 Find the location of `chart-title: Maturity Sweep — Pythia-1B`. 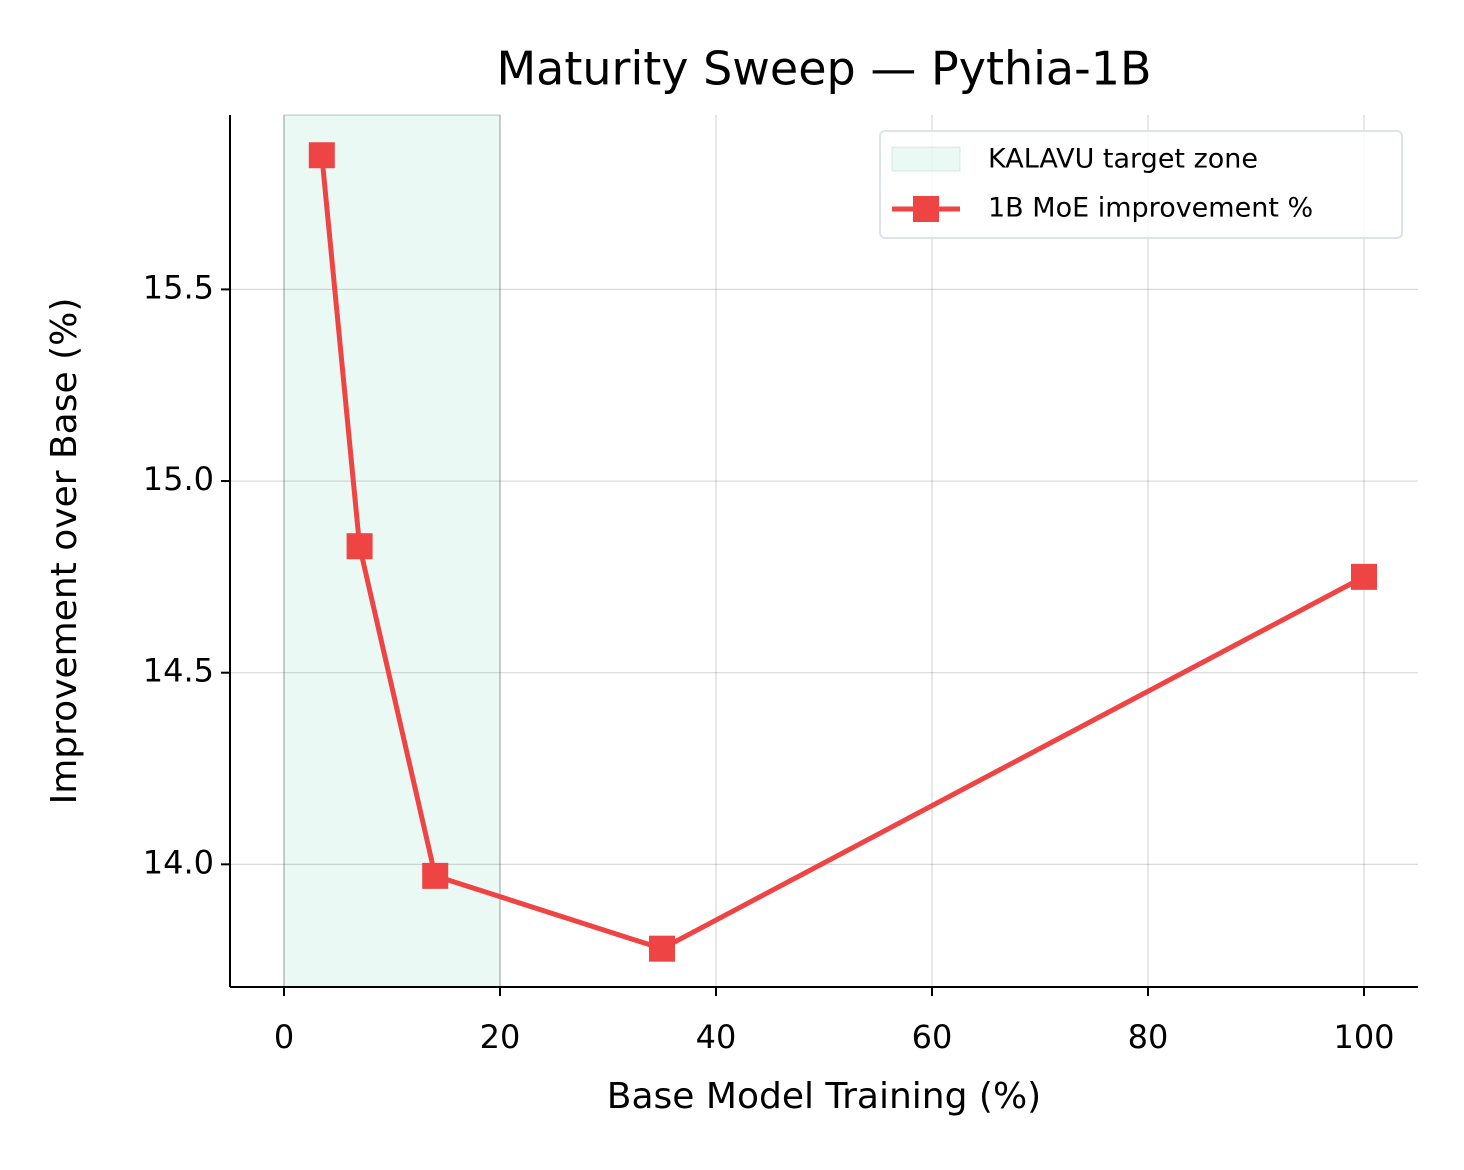

chart-title: Maturity Sweep — Pythia-1B is located at coordinates (823, 69).